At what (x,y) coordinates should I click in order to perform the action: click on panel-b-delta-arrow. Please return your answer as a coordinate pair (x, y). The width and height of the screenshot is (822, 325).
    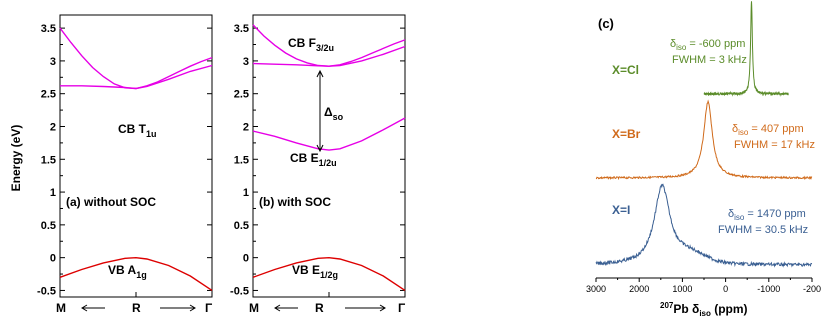
    Looking at the image, I should click on (320, 111).